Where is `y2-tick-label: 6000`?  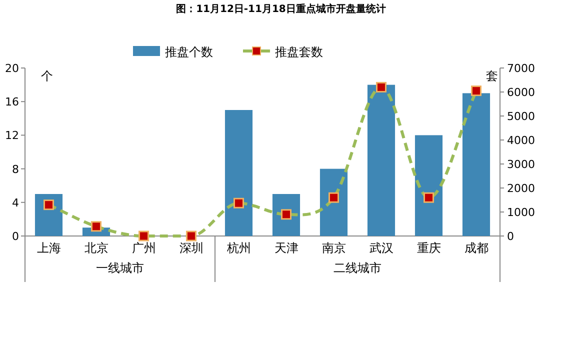
y2-tick-label: 6000 is located at coordinates (521, 92).